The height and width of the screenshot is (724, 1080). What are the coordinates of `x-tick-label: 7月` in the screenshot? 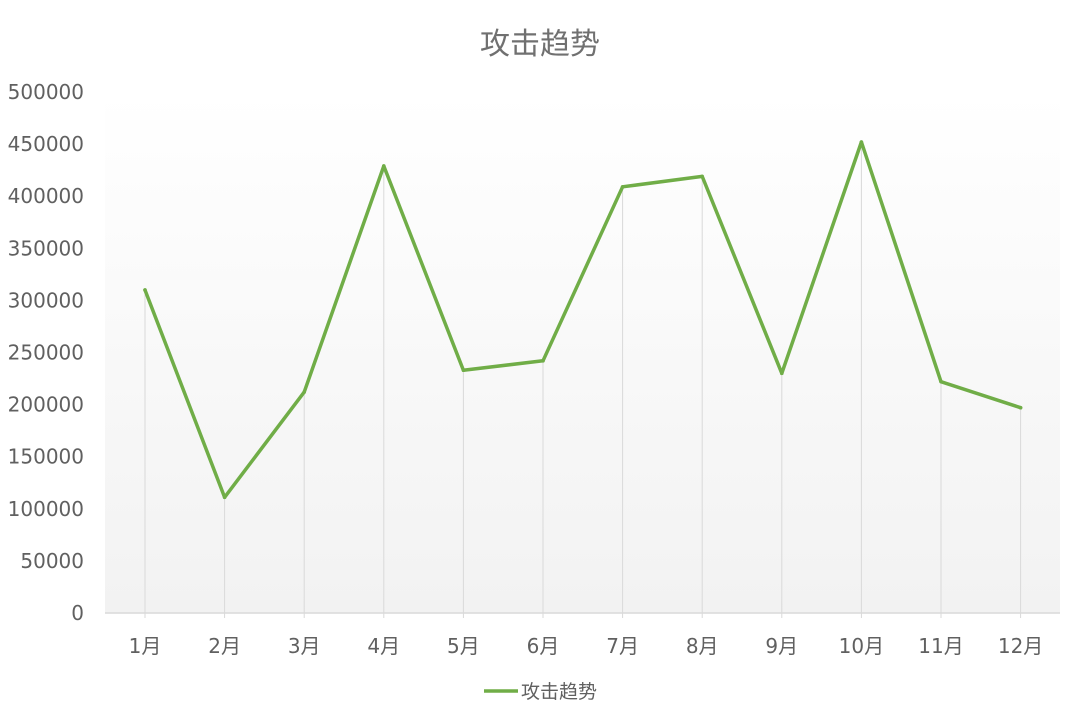 It's located at (622, 646).